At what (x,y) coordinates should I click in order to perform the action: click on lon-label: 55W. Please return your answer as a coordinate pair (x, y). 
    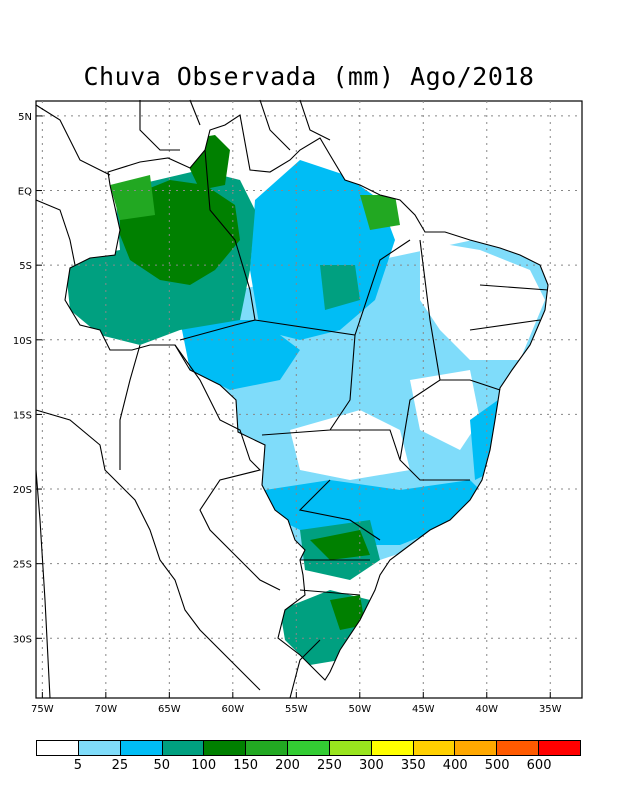
    Looking at the image, I should click on (296, 709).